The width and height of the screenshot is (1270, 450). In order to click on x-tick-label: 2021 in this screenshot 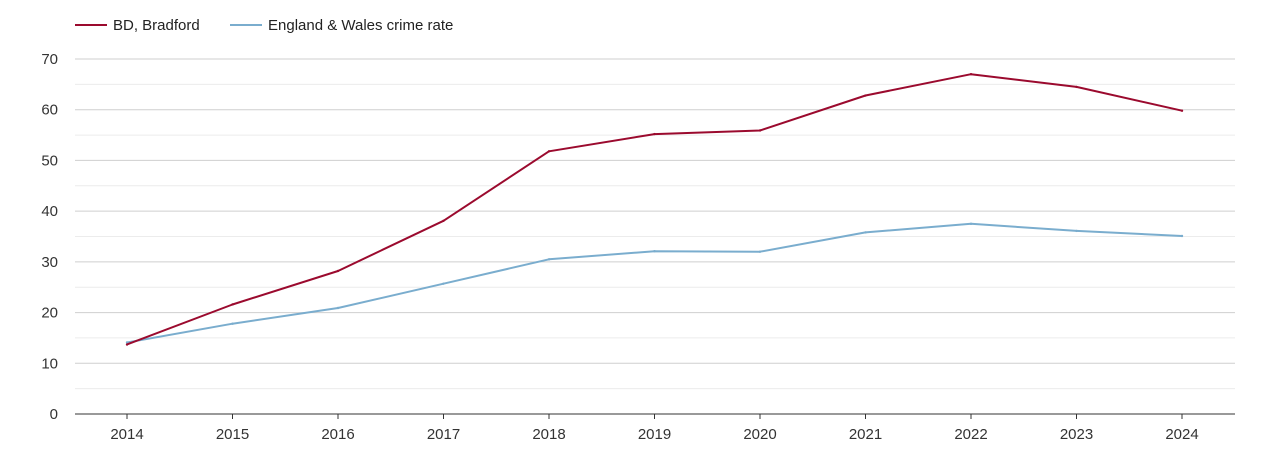, I will do `click(865, 434)`.